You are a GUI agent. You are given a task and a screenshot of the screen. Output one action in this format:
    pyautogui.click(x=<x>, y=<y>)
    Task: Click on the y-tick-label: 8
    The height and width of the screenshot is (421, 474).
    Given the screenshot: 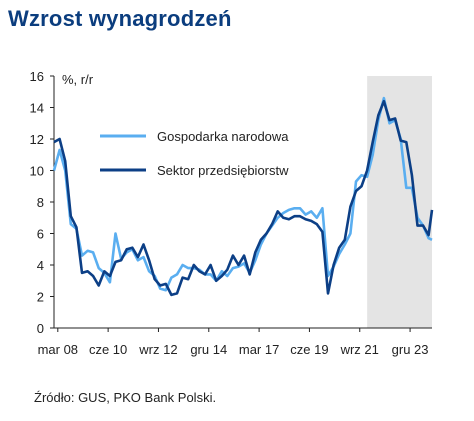 What is the action you would take?
    pyautogui.click(x=40, y=202)
    